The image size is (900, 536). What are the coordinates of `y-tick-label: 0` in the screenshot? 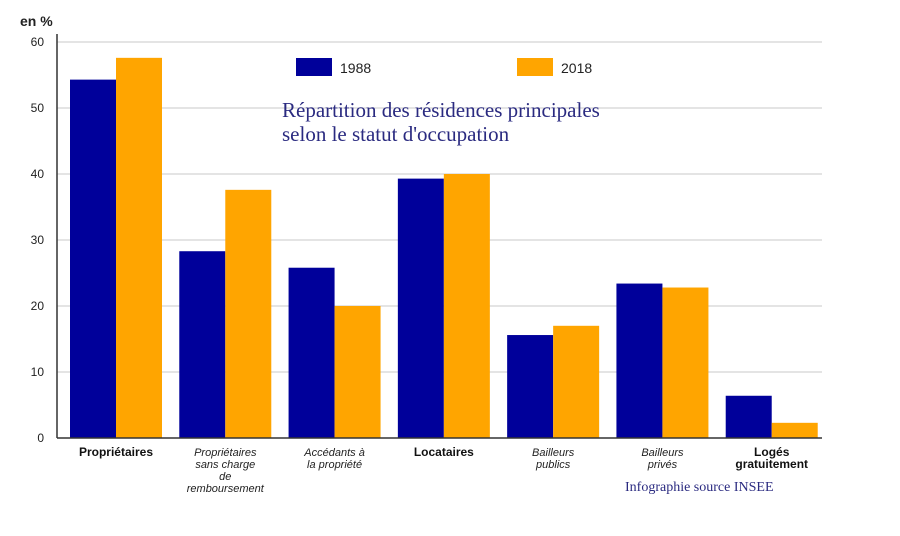 It's located at (40, 438).